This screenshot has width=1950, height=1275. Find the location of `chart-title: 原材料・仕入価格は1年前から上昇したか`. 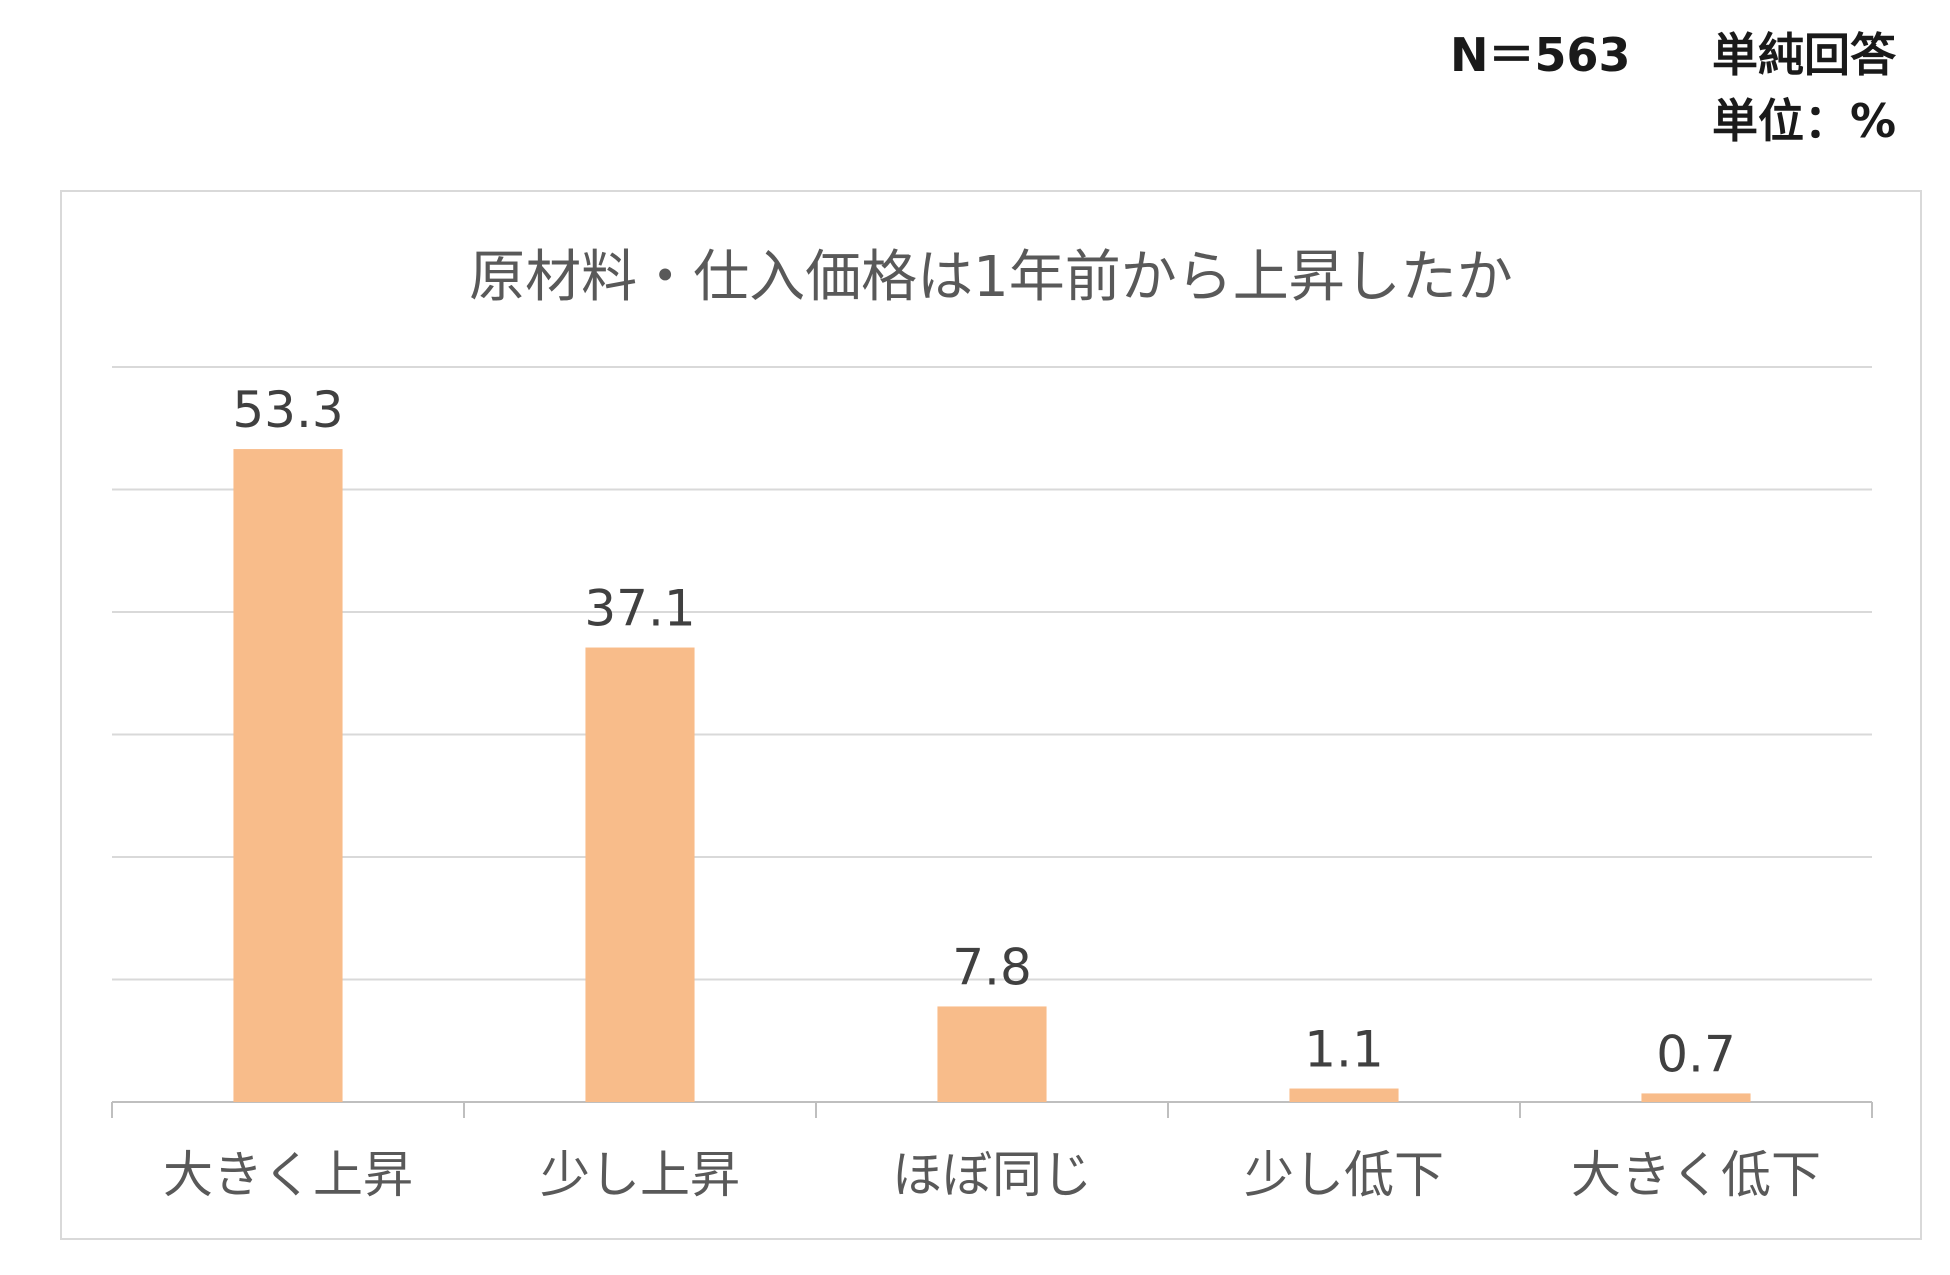

chart-title: 原材料・仕入価格は1年前から上昇したか is located at coordinates (991, 277).